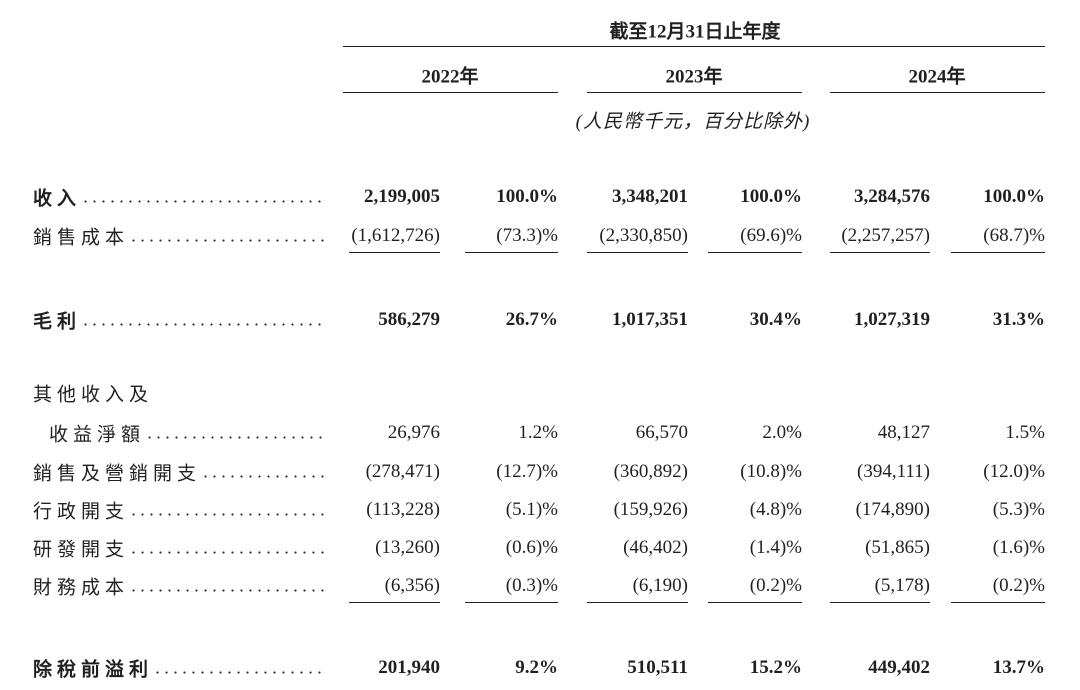 This screenshot has width=1080, height=690. I want to click on table-cell: (360,892), so click(650, 471).